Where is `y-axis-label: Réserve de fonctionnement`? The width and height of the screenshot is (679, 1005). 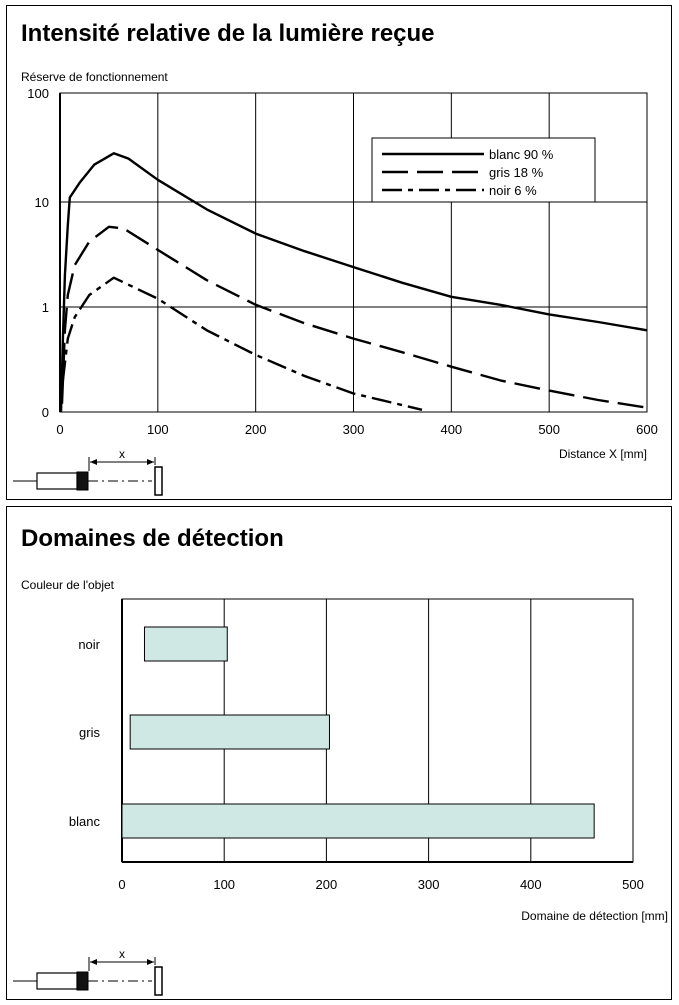
y-axis-label: Réserve de fonctionnement is located at coordinates (94, 77).